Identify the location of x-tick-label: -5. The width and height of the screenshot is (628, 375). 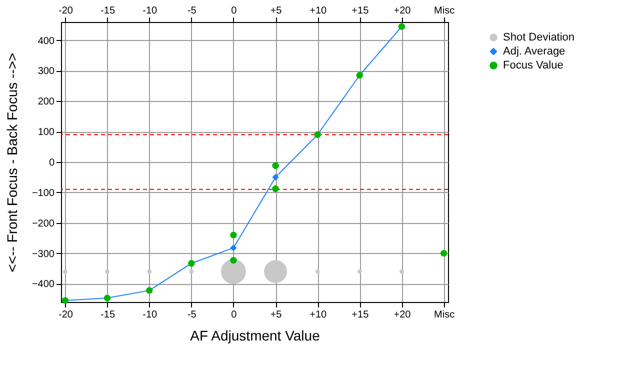
(192, 11).